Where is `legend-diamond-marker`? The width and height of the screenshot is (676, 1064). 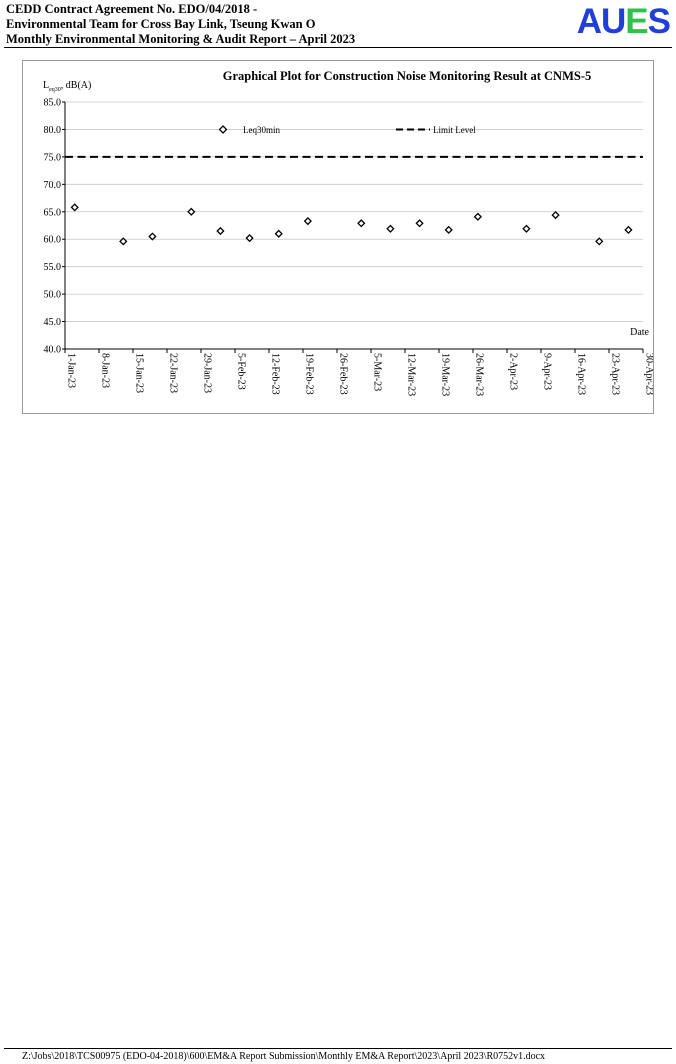 legend-diamond-marker is located at coordinates (223, 129).